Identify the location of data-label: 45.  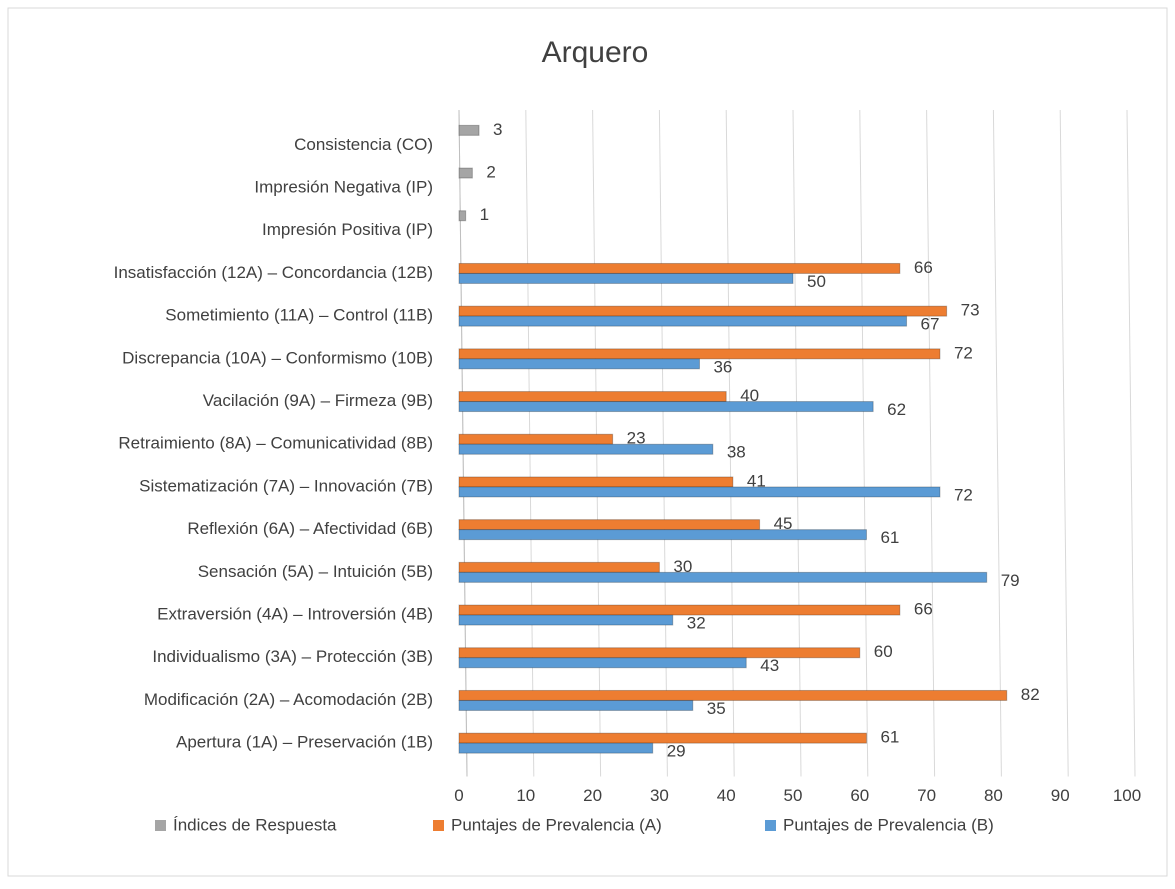
(783, 523).